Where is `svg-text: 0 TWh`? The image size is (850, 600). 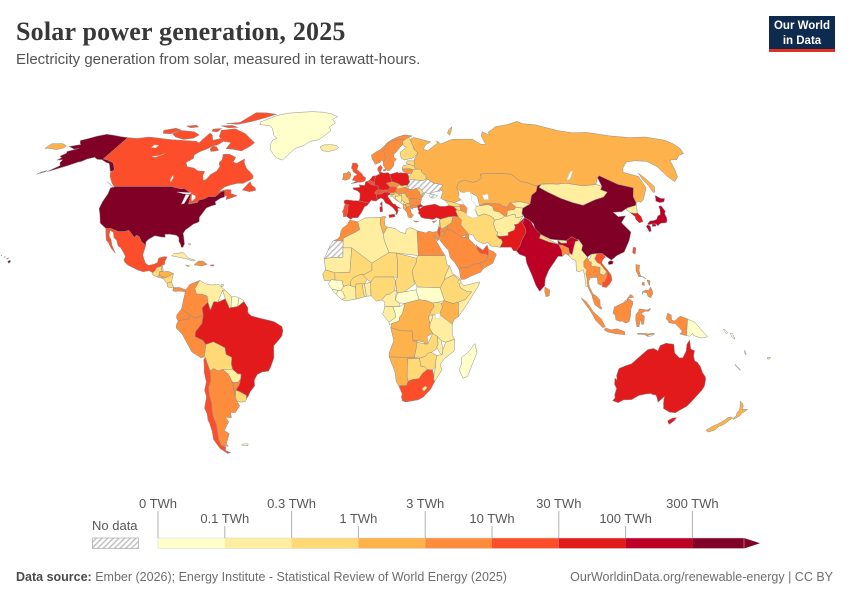
svg-text: 0 TWh is located at coordinates (158, 503).